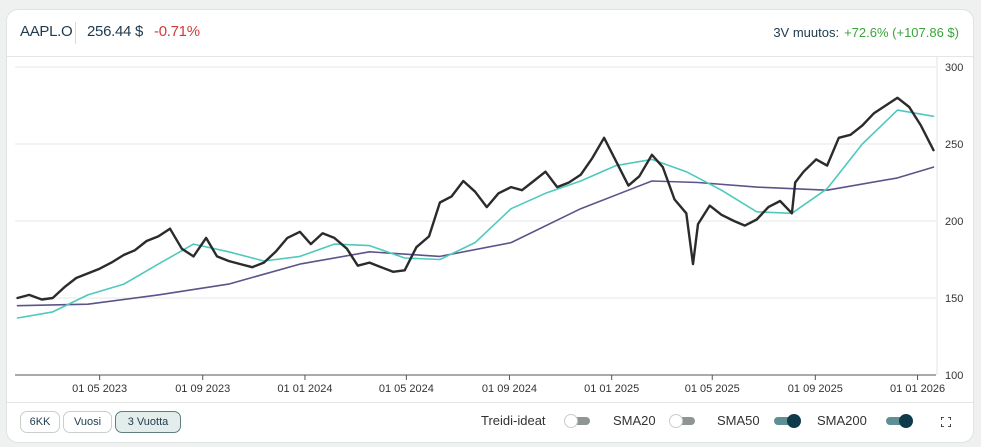  Describe the element at coordinates (946, 422) in the screenshot. I see `fullscreen-icon` at that location.